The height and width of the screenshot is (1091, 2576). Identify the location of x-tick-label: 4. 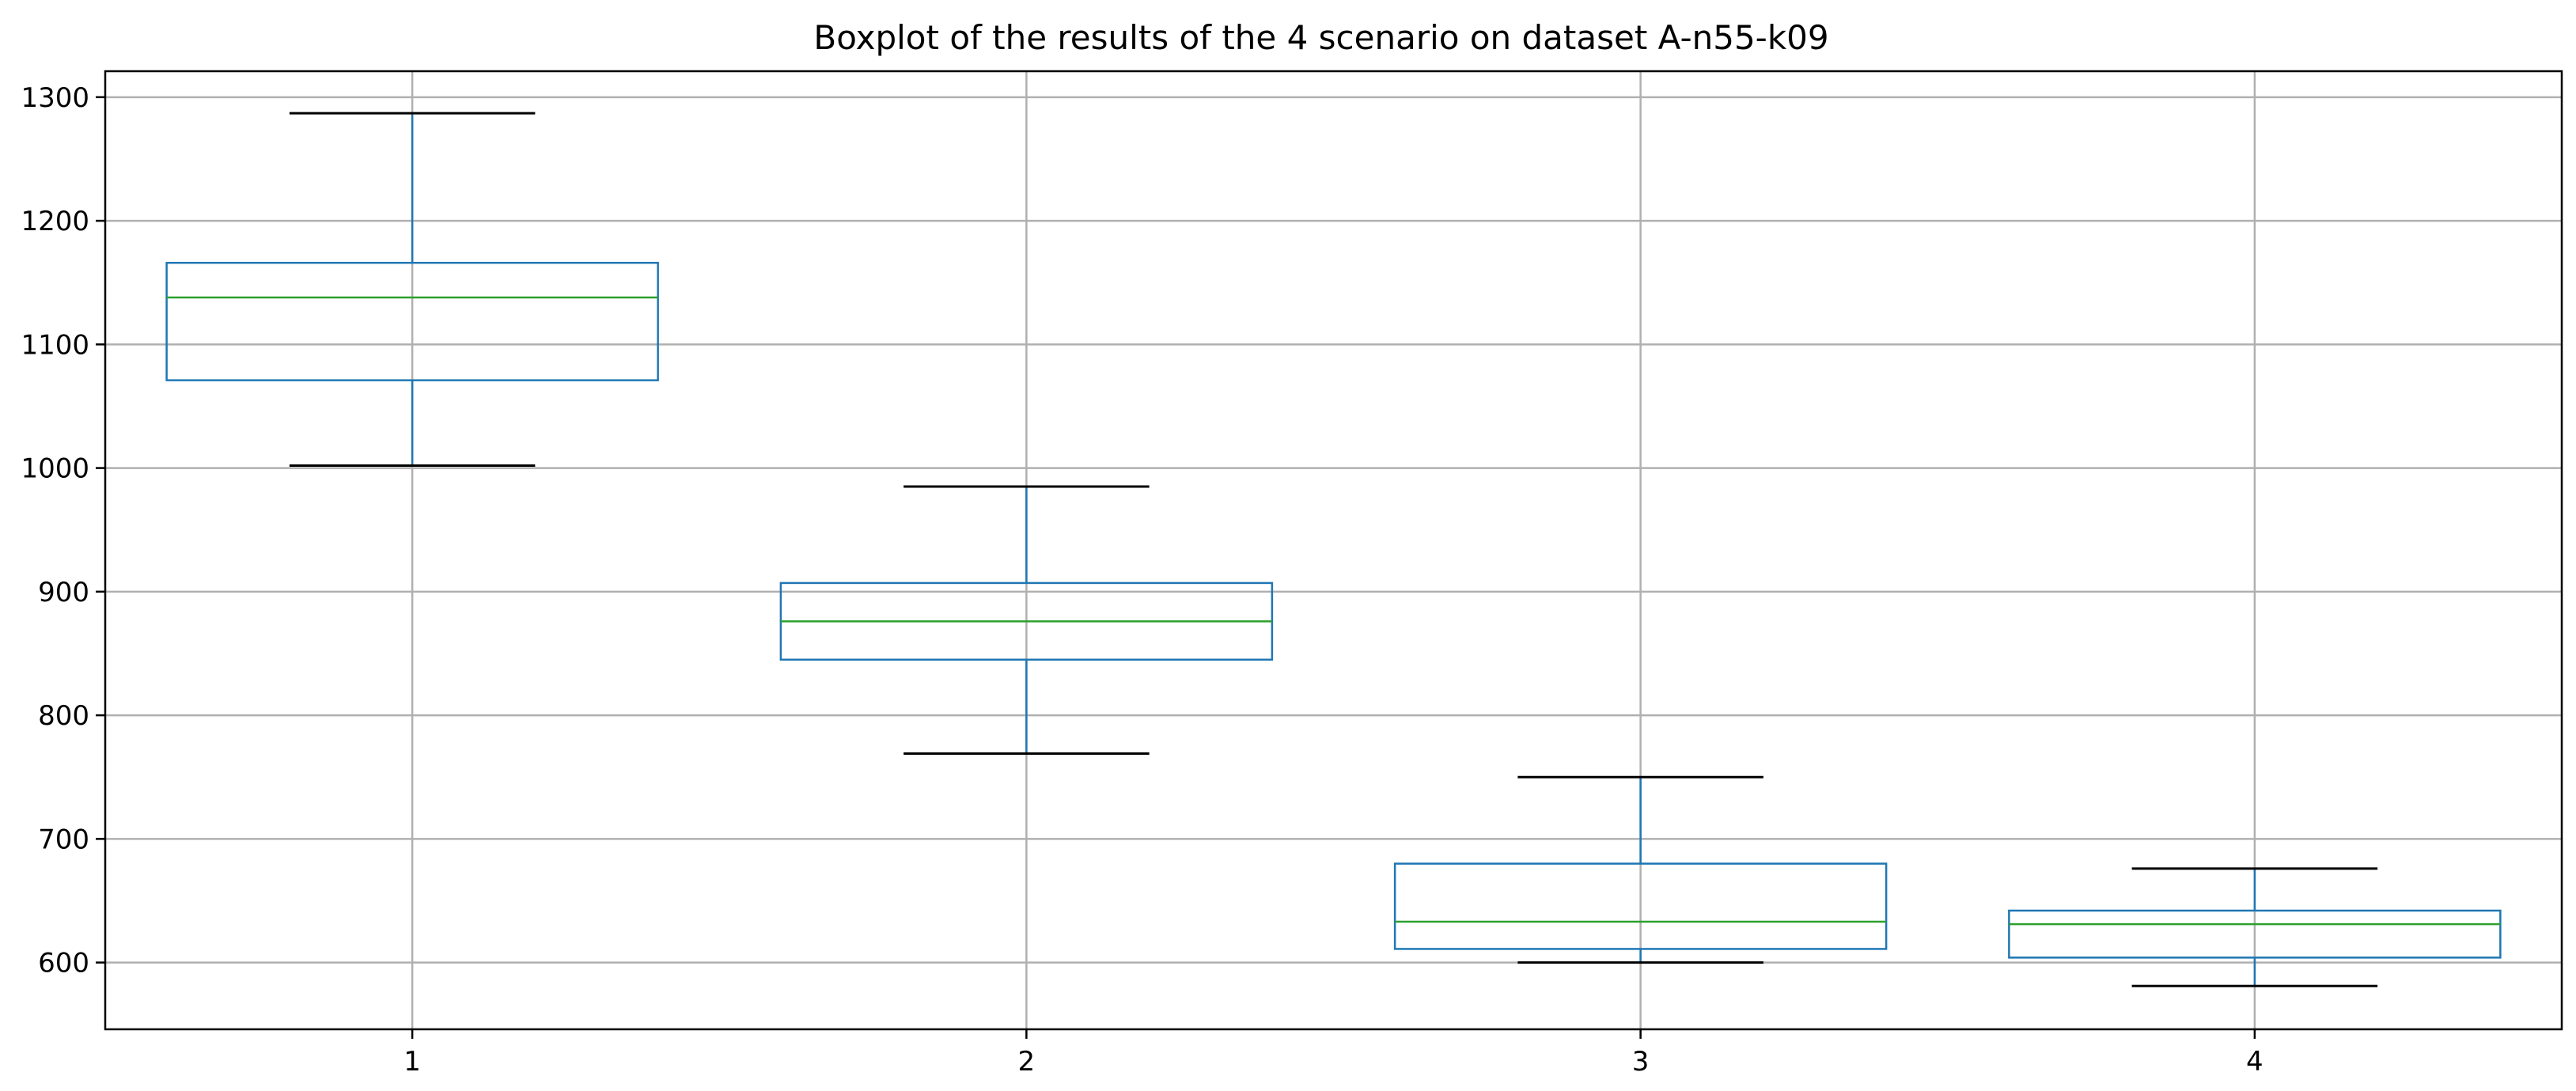
(2254, 1062).